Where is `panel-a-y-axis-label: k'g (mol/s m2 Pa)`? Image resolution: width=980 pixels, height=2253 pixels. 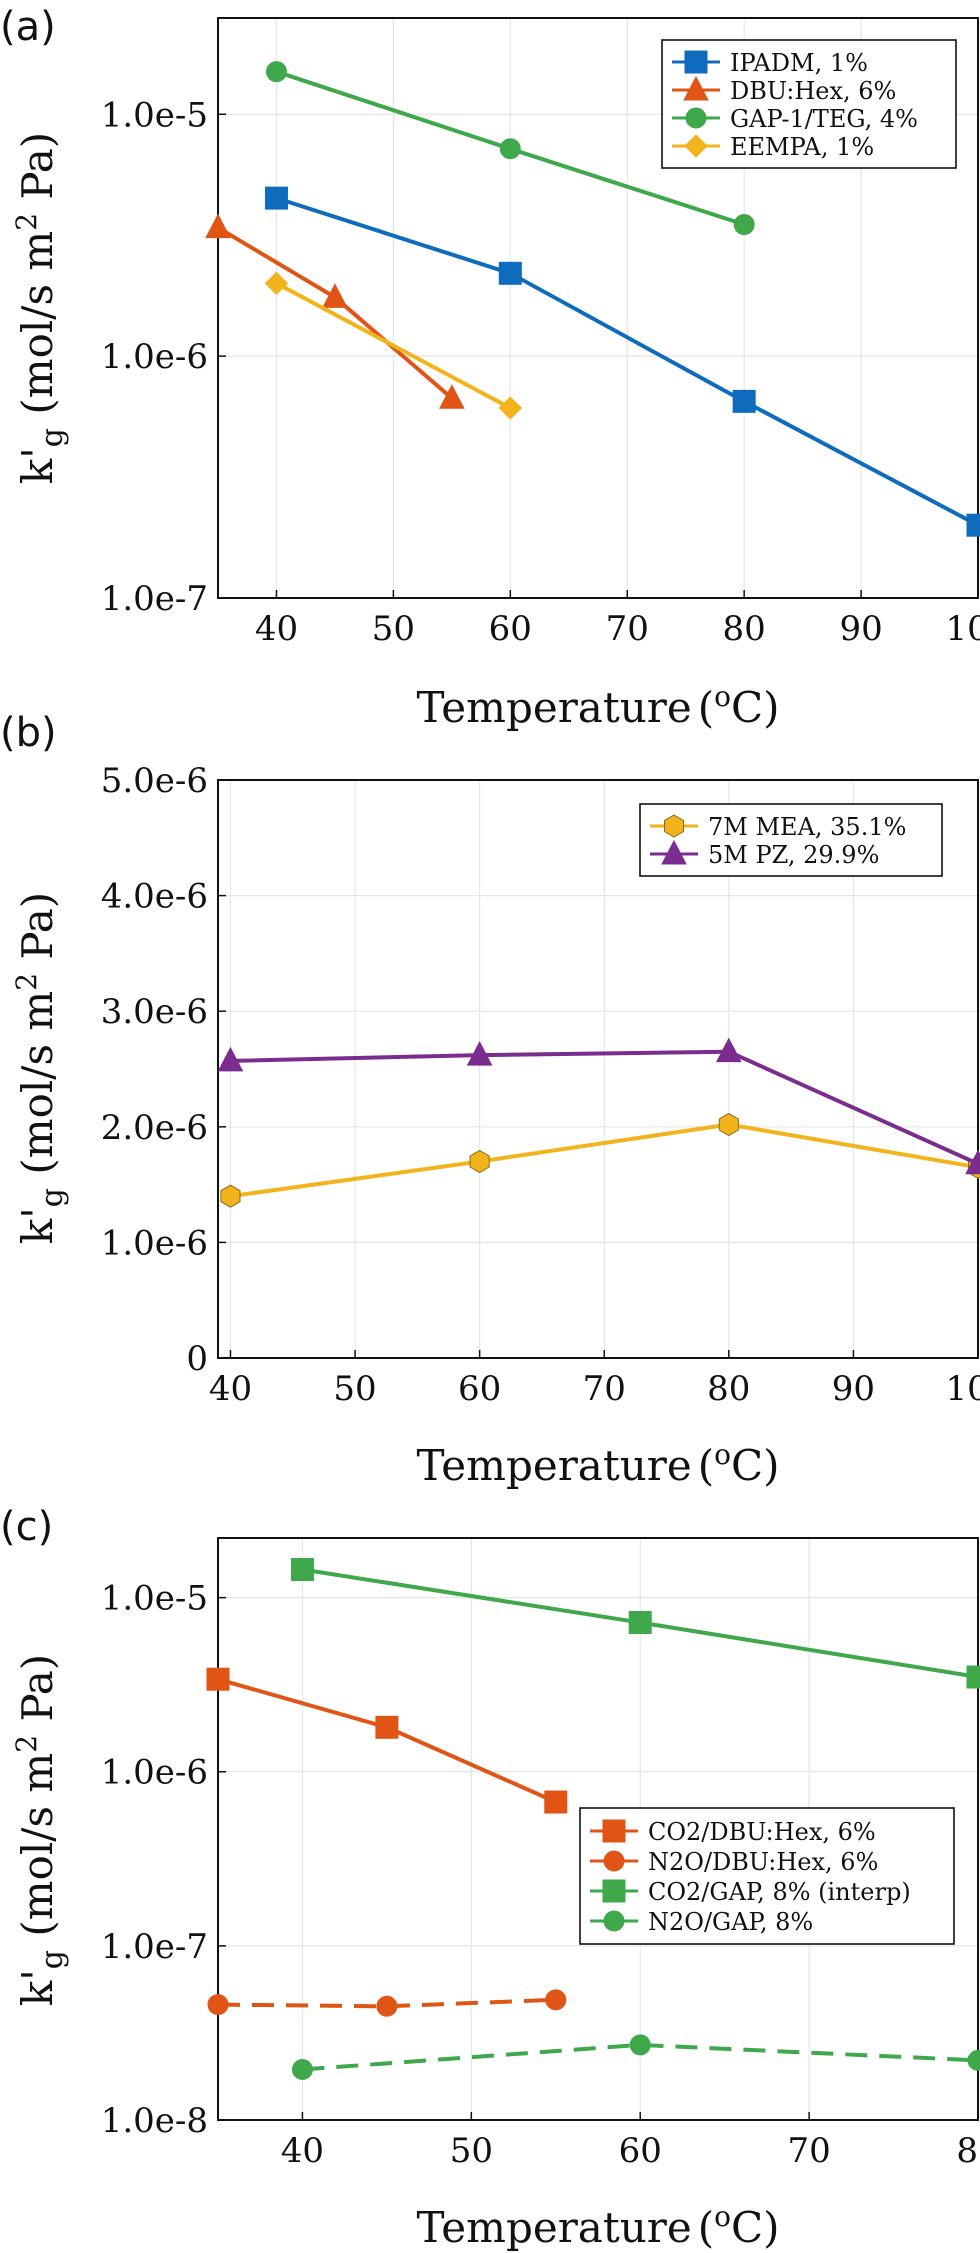
panel-a-y-axis-label: k'g (mol/s m2 Pa) is located at coordinates (40, 308).